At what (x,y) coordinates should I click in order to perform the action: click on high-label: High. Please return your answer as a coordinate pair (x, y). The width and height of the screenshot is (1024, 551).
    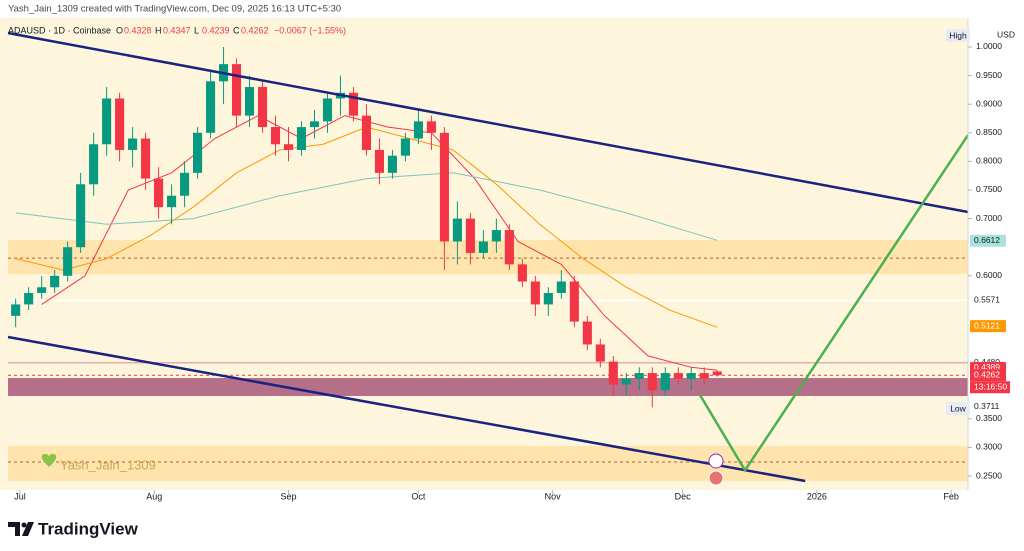
    Looking at the image, I should click on (958, 35).